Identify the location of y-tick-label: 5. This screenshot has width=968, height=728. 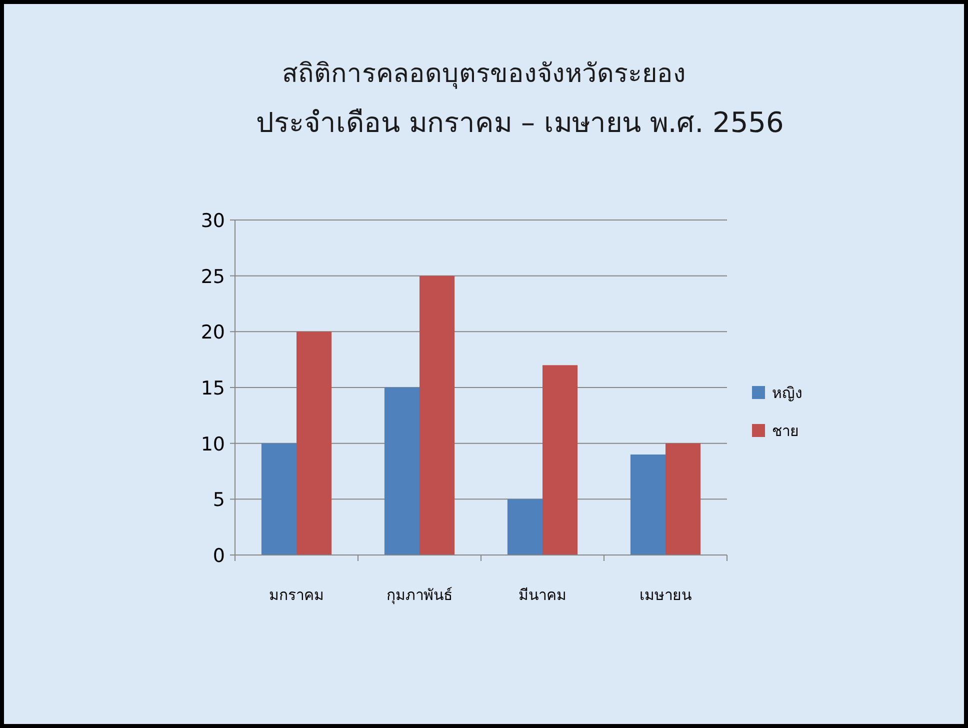
(218, 500).